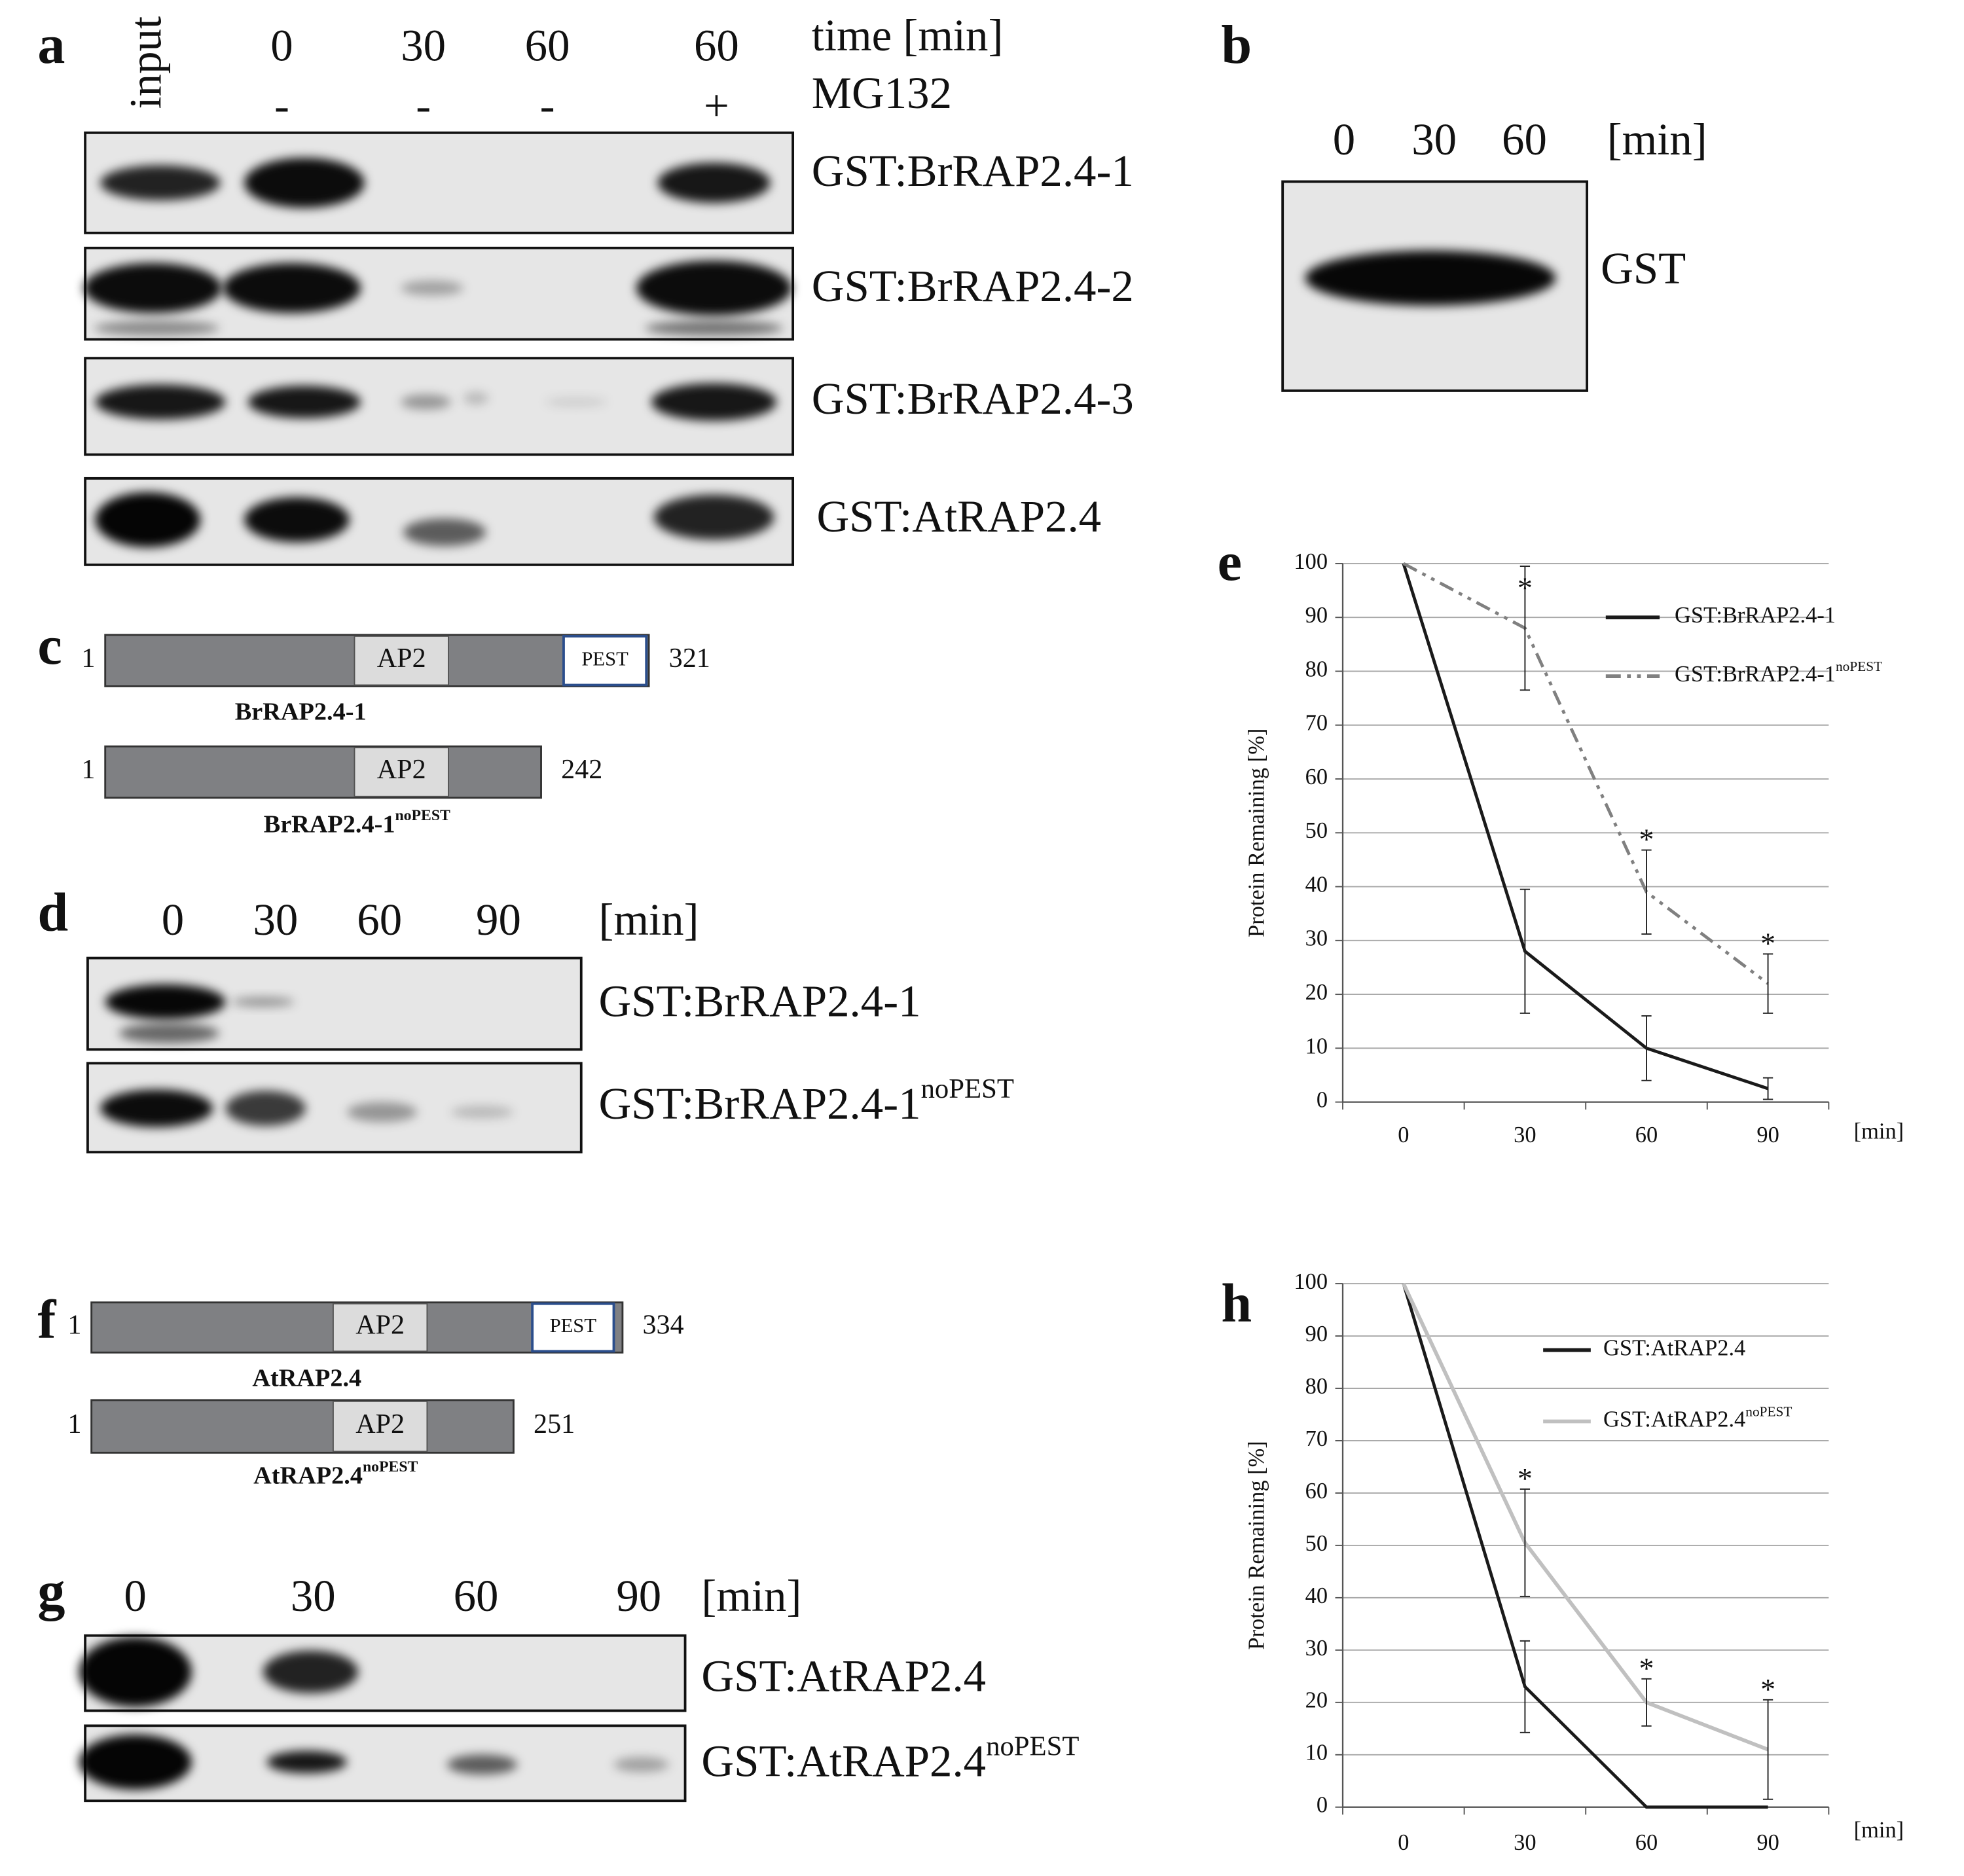 The width and height of the screenshot is (1964, 1876). Describe the element at coordinates (1311, 561) in the screenshot. I see `y-tick-label: 100` at that location.